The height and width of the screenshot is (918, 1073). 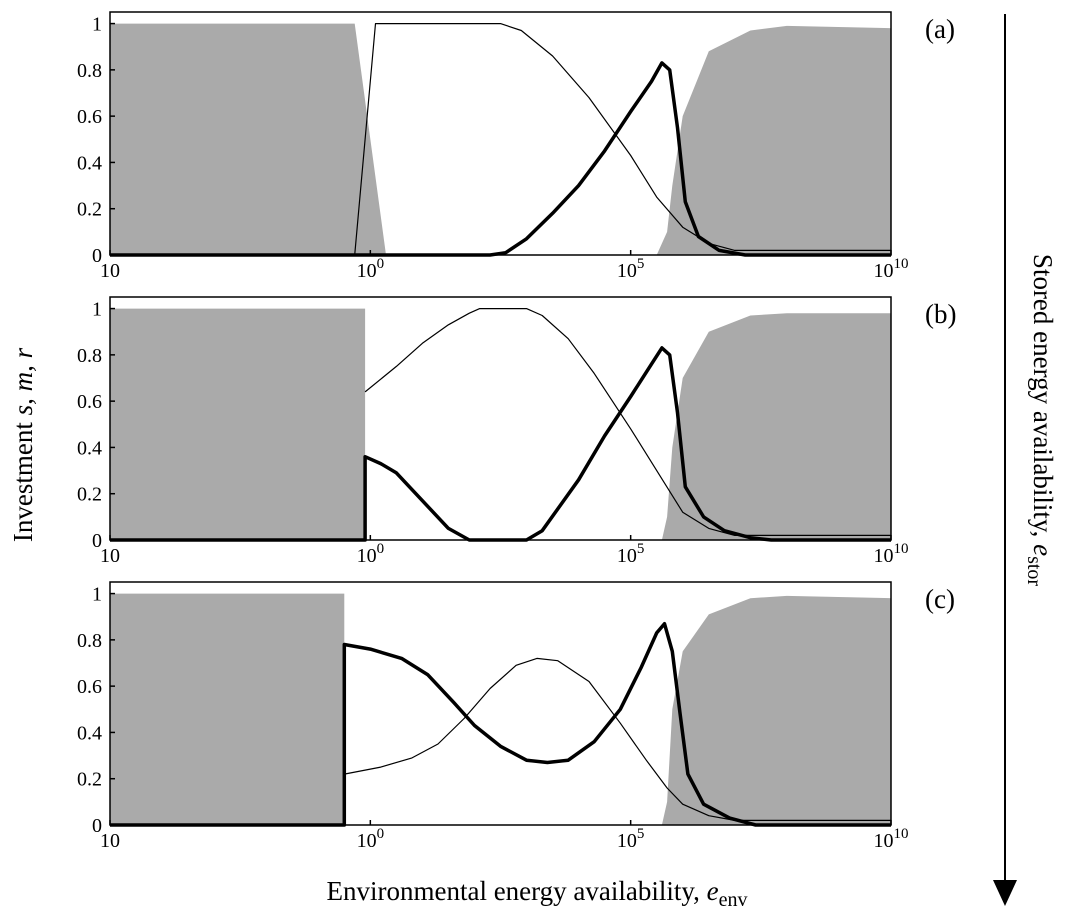 What do you see at coordinates (940, 29) in the screenshot?
I see `panel-label: (a)` at bounding box center [940, 29].